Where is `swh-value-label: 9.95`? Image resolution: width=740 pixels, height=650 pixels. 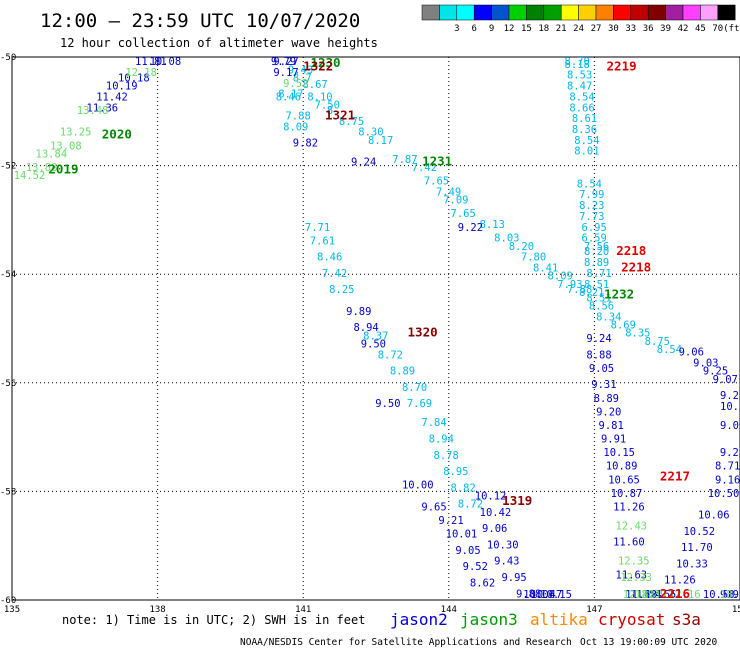
swh-value-label: 9.95 is located at coordinates (513, 578).